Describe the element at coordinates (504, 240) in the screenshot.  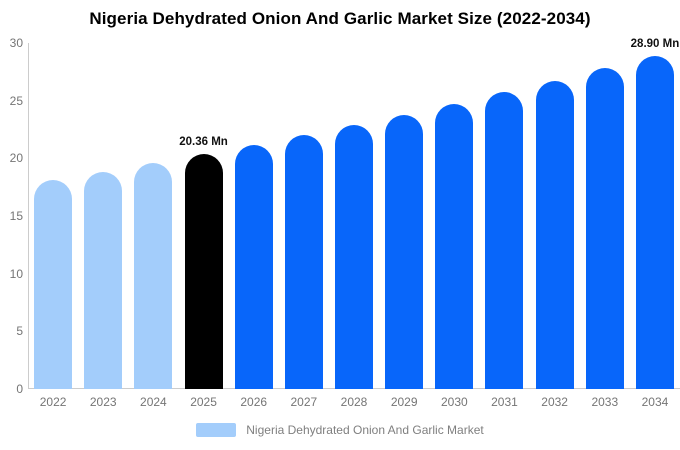
I see `bar-2031` at that location.